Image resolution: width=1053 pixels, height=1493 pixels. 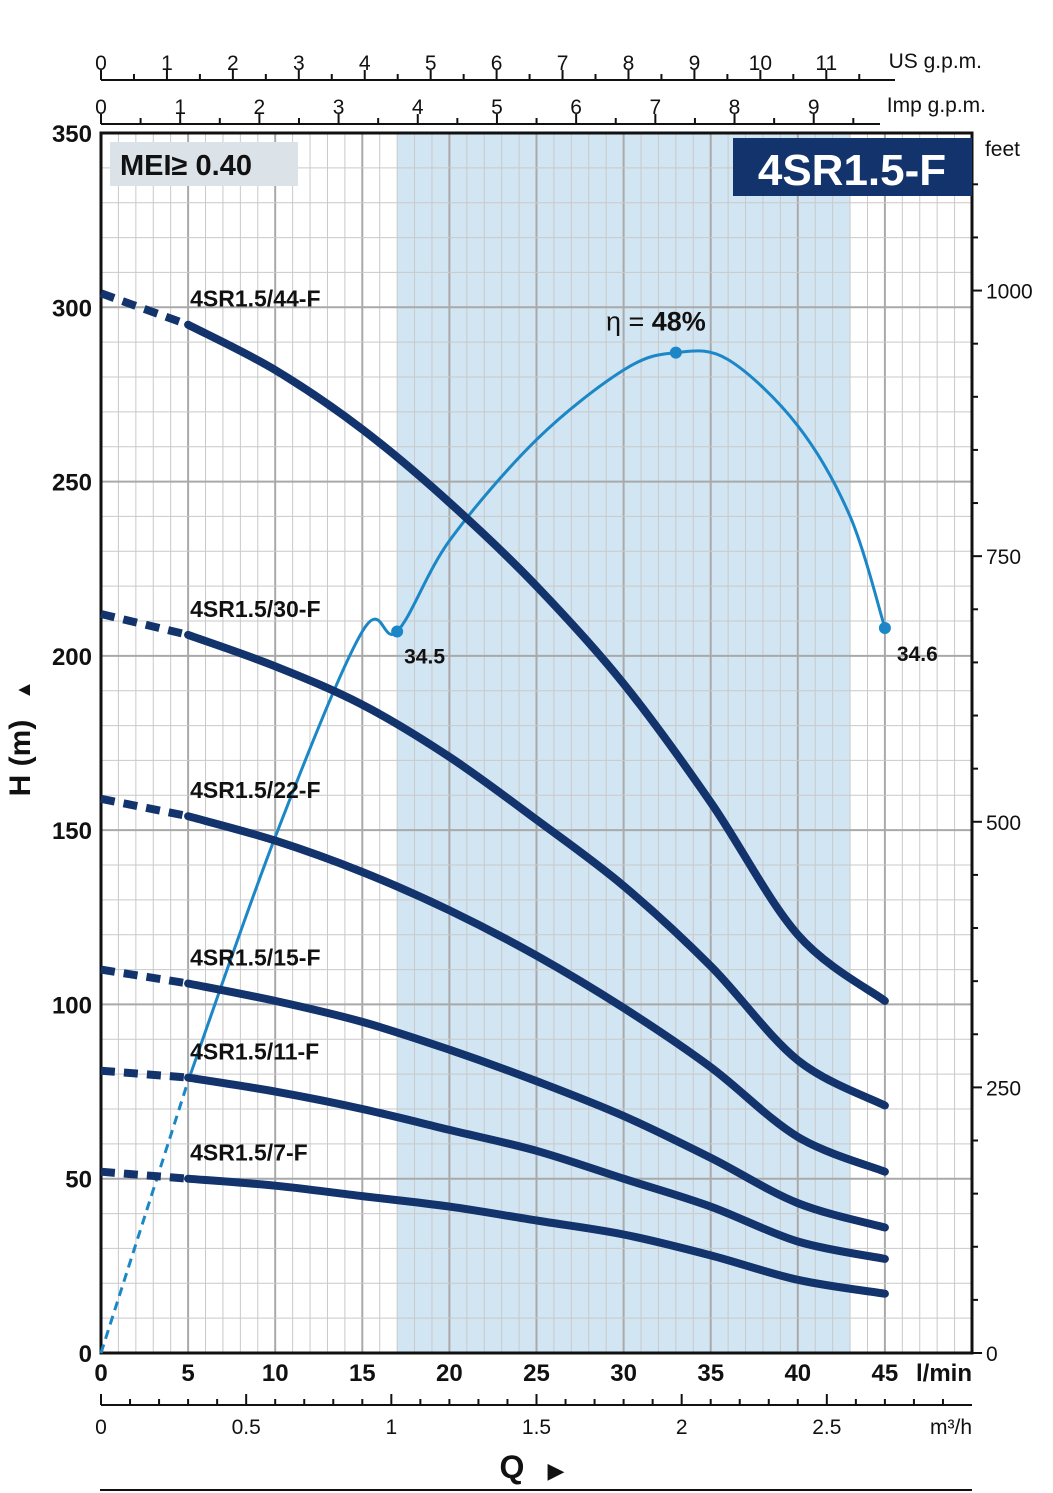 I want to click on lpm-axis-tick-label: 10, so click(x=275, y=1373).